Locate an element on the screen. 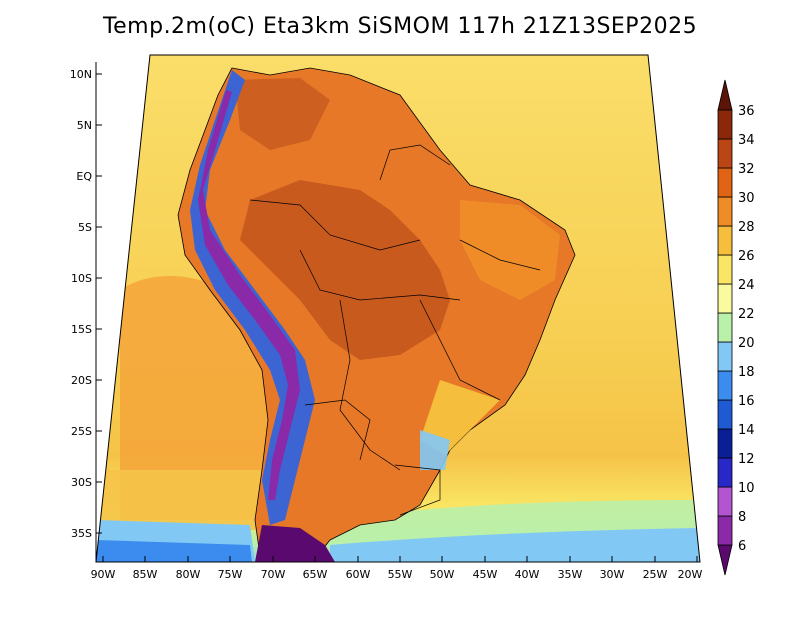 This screenshot has width=800, height=618. colorbar-label: 28 is located at coordinates (746, 227).